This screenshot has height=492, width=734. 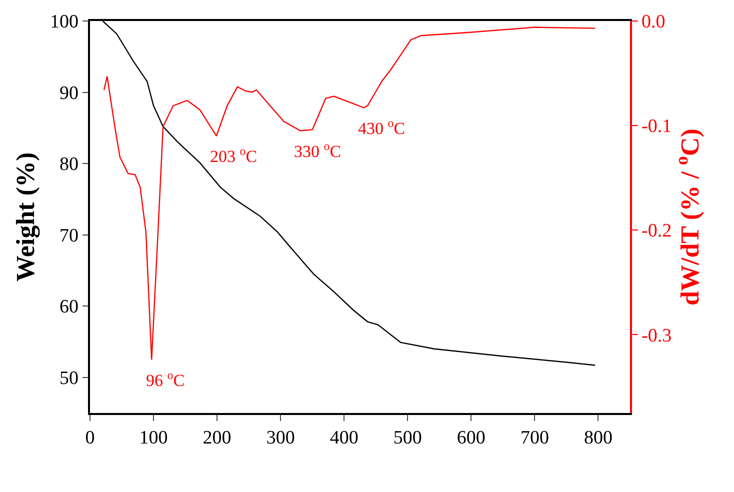 What do you see at coordinates (68, 379) in the screenshot?
I see `y-tick-label: 50` at bounding box center [68, 379].